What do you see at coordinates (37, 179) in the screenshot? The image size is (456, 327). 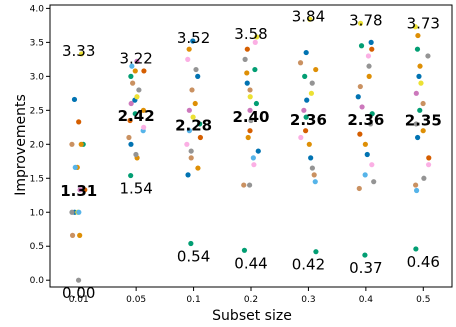 I see `y-tick-label: 1.5` at bounding box center [37, 179].